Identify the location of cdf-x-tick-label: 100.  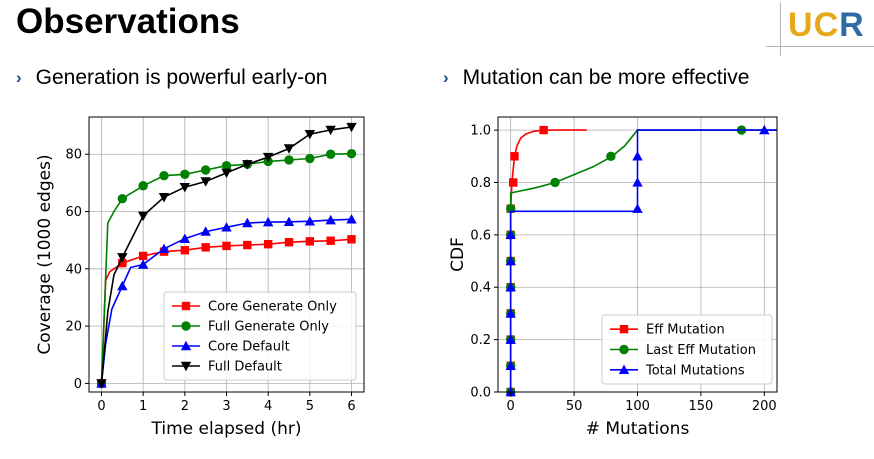
(637, 406).